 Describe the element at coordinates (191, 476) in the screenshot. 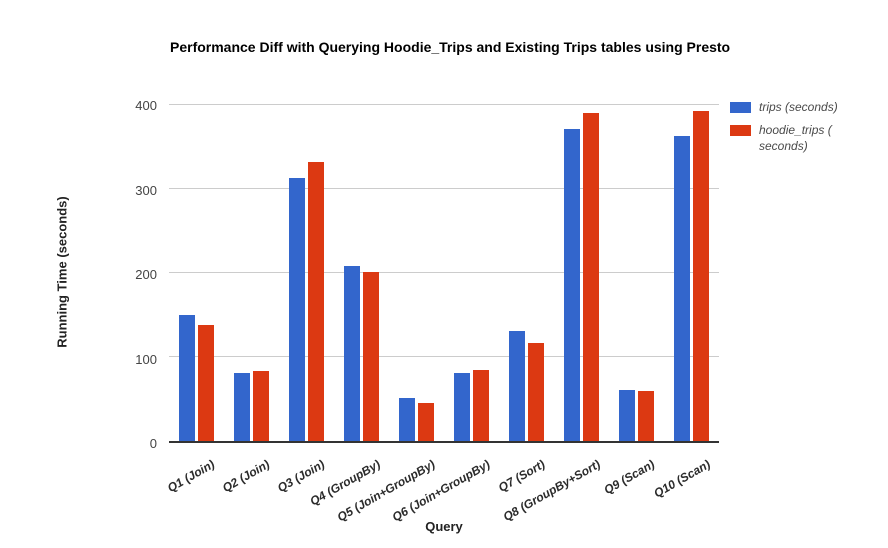

I see `x-label-q1: Q1 (Join)` at that location.